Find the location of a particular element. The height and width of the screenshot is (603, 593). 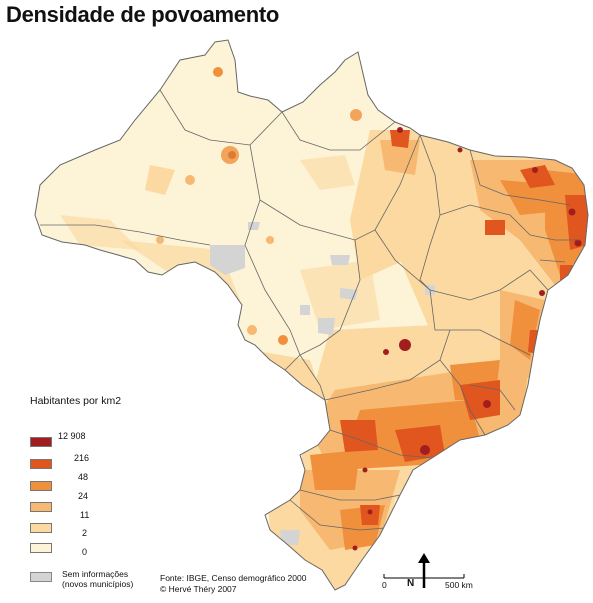

scale-bar is located at coordinates (424, 576).